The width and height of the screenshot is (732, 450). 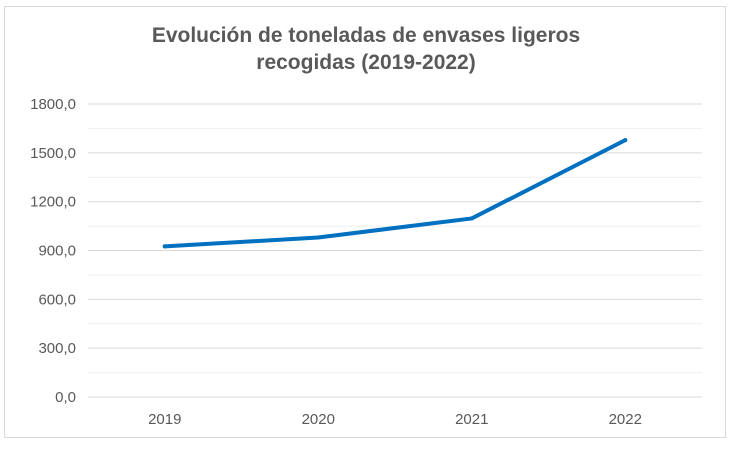 I want to click on x-tick-label: 2022, so click(x=625, y=419).